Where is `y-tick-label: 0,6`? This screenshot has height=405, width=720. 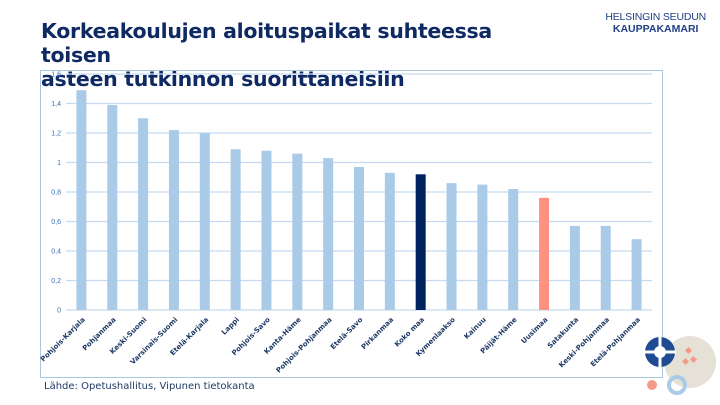 y-tick-label: 0,6 is located at coordinates (56, 222).